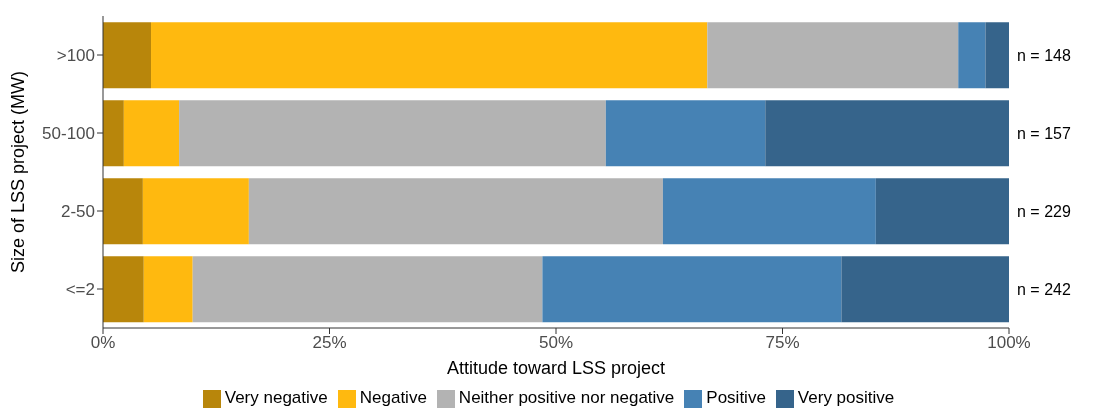 The image size is (1097, 410). I want to click on x-tick-label: 0%, so click(103, 343).